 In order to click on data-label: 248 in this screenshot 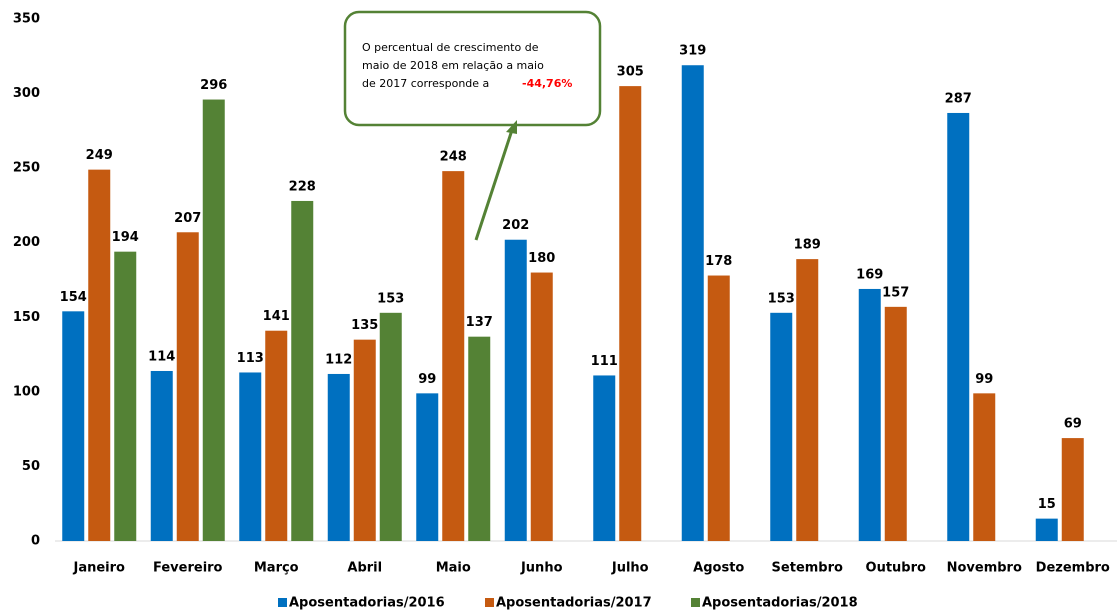, I will do `click(453, 157)`.